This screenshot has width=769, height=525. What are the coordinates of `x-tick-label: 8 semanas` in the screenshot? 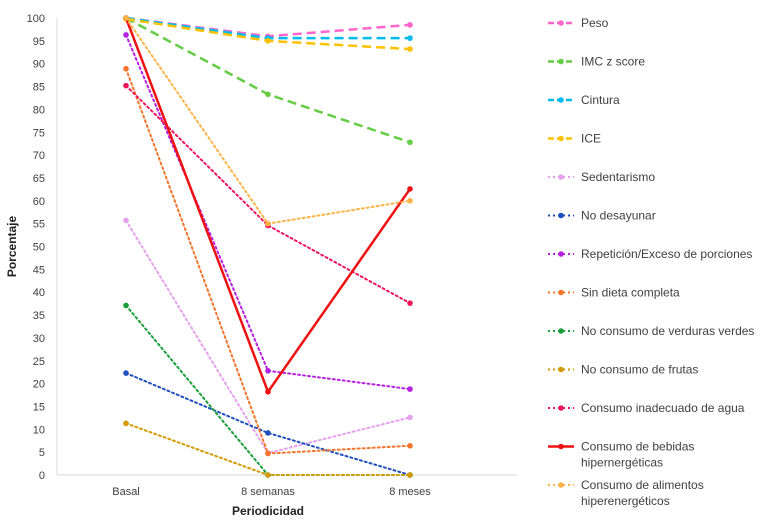 It's located at (268, 492).